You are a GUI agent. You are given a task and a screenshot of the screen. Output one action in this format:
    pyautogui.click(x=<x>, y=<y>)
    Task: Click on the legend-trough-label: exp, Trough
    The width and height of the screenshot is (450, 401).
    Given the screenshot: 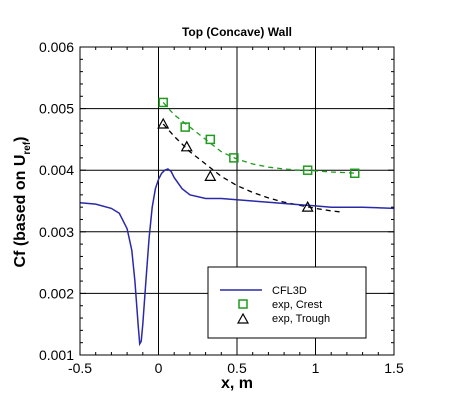 What is the action you would take?
    pyautogui.click(x=301, y=319)
    